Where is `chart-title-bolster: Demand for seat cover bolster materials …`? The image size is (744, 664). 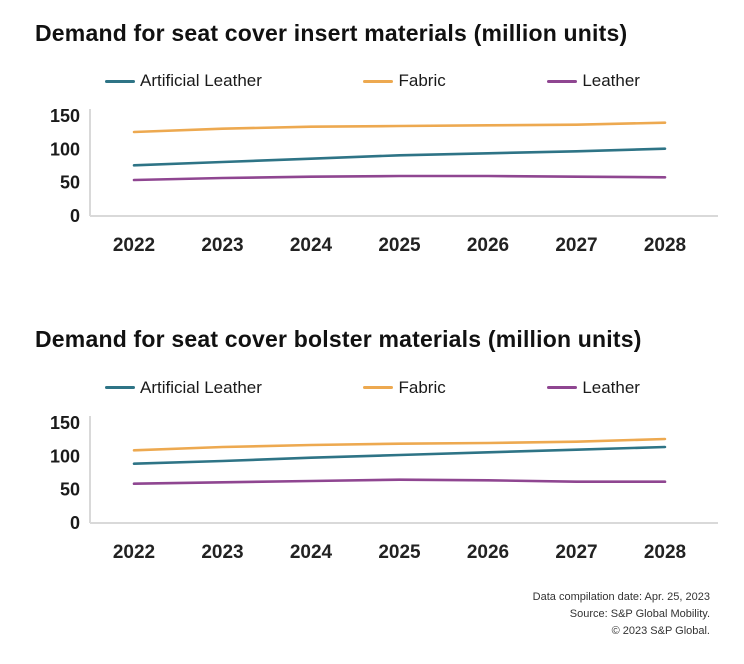 chart-title-bolster: Demand for seat cover bolster materials … is located at coordinates (338, 339).